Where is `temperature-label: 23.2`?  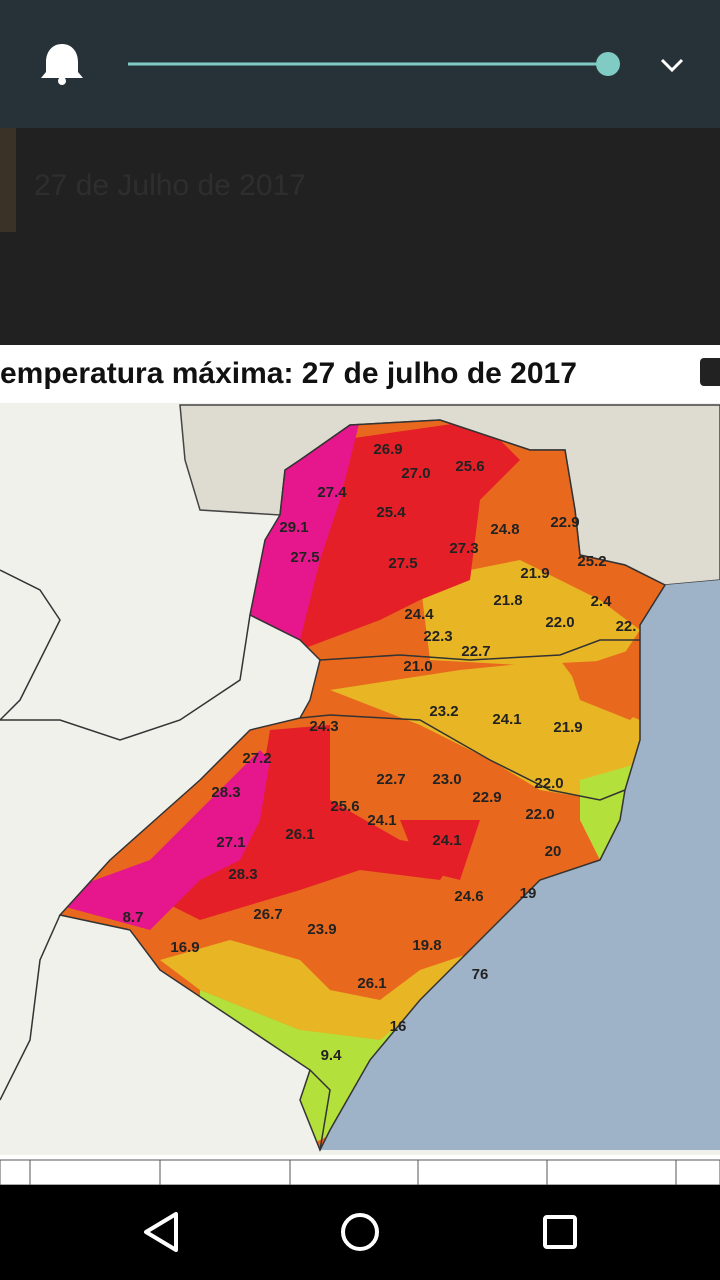 temperature-label: 23.2 is located at coordinates (443, 711).